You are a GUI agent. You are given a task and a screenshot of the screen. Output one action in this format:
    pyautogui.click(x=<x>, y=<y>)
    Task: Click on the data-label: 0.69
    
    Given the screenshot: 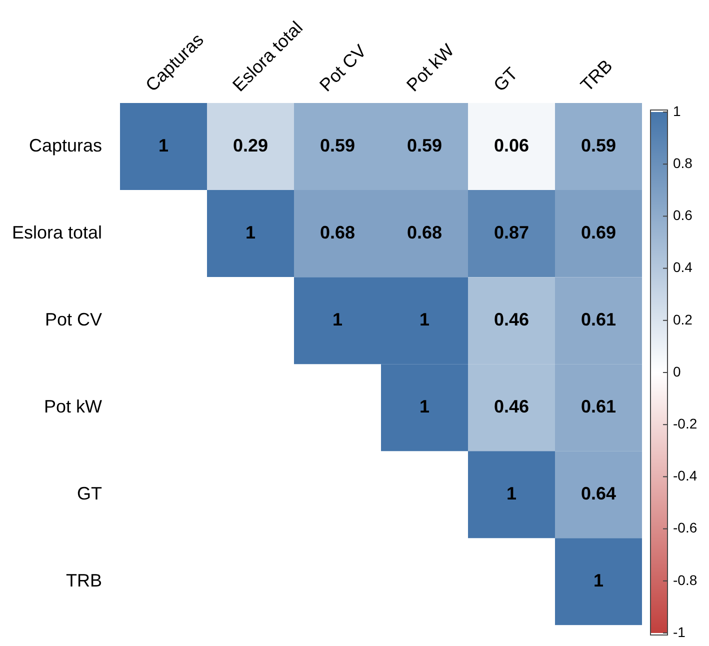 What is the action you would take?
    pyautogui.click(x=598, y=232)
    